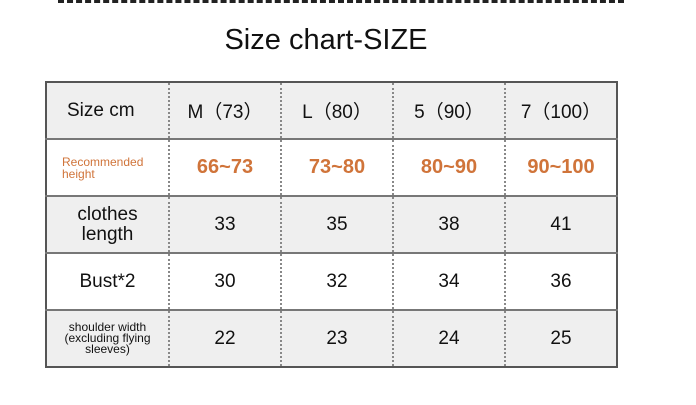 This screenshot has height=405, width=696. Describe the element at coordinates (448, 168) in the screenshot. I see `table-cell: 80~90` at that location.